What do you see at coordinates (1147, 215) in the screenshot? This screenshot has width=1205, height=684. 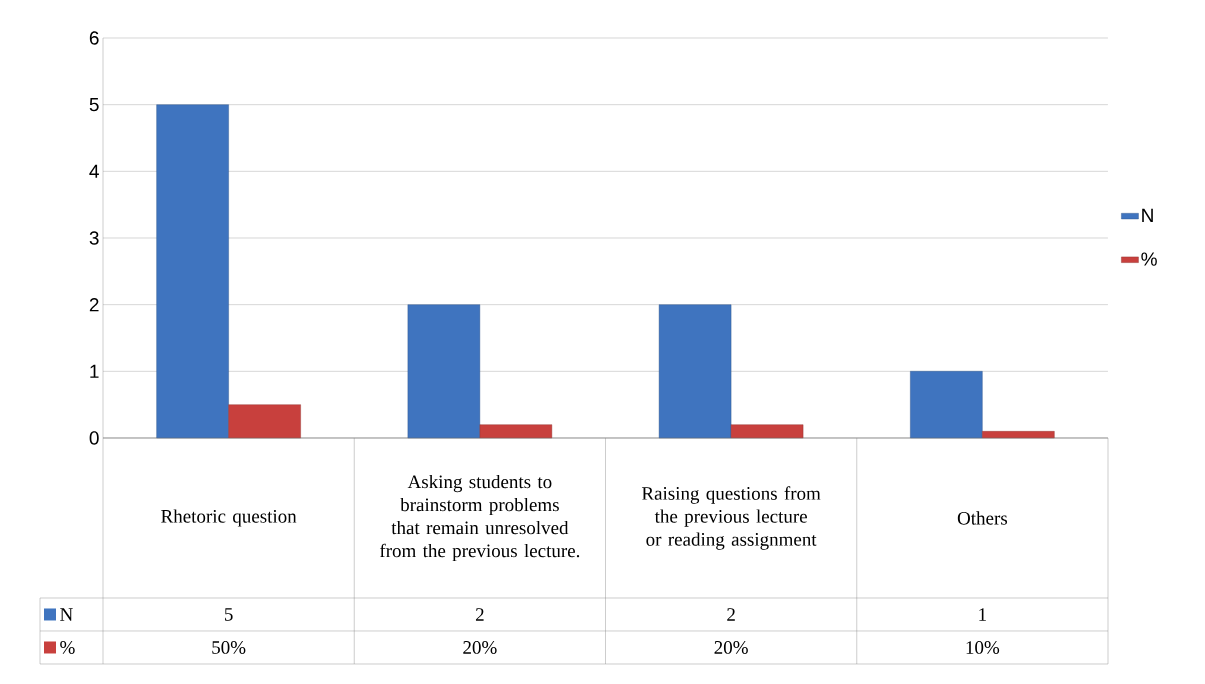 I see `legend-label: N` at bounding box center [1147, 215].